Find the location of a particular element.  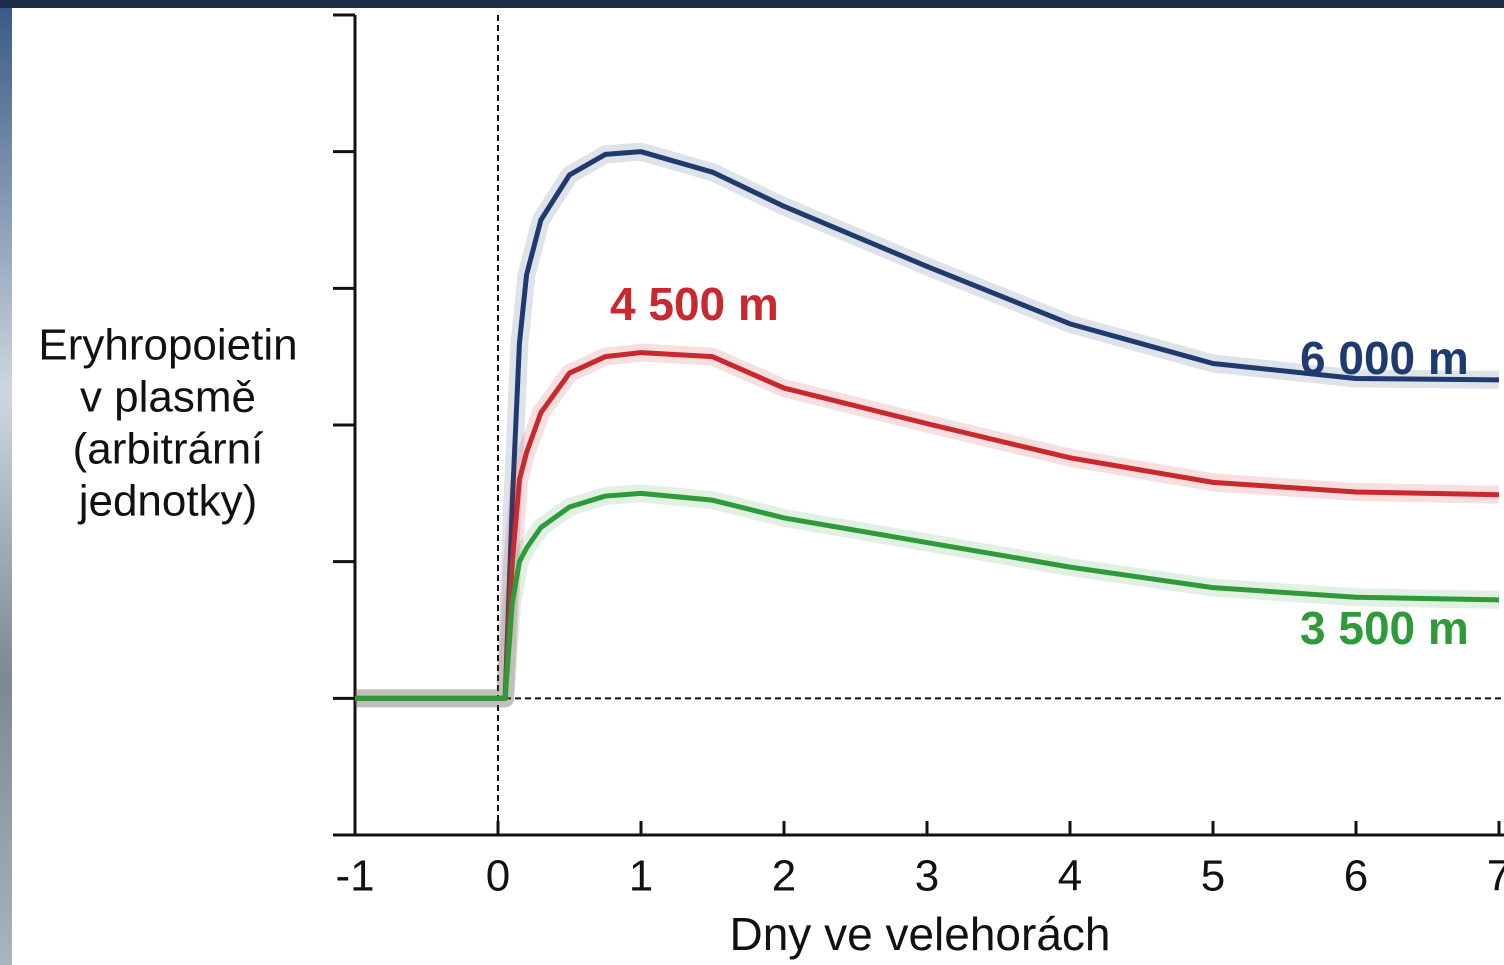

x-tick-label: 4 is located at coordinates (1070, 876).